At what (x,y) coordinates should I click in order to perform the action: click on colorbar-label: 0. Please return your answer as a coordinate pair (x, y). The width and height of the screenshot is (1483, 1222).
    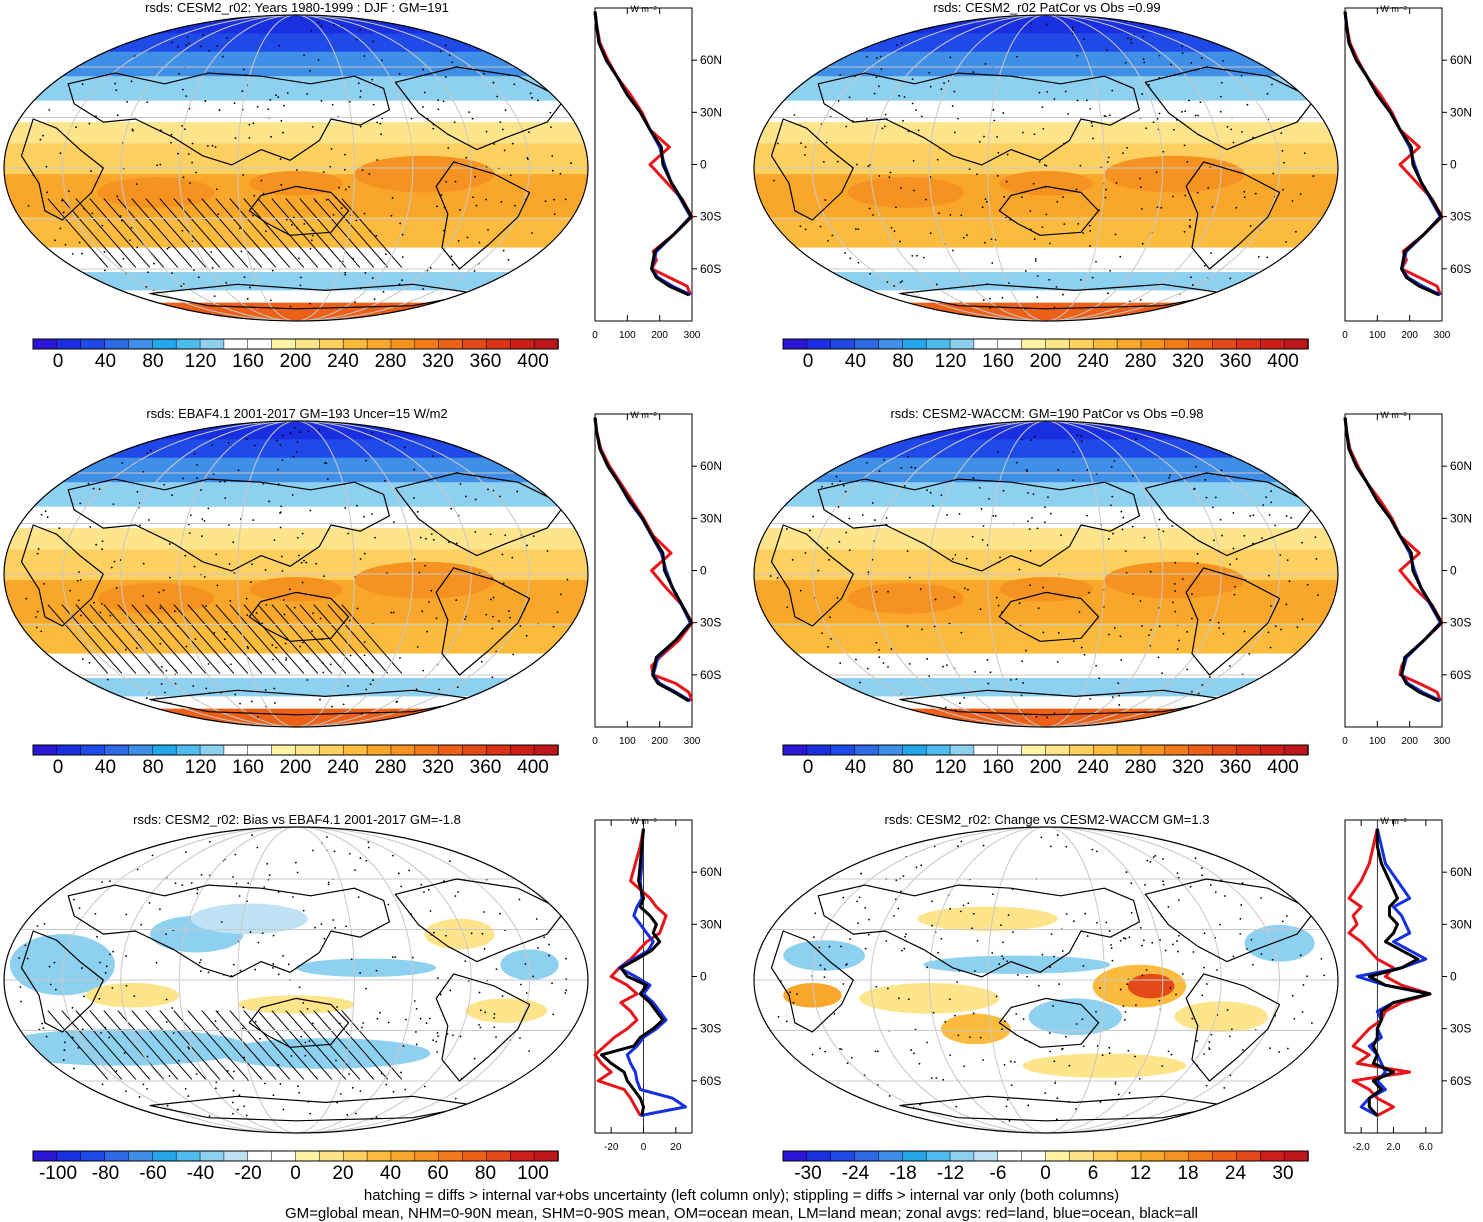
    Looking at the image, I should click on (58, 361).